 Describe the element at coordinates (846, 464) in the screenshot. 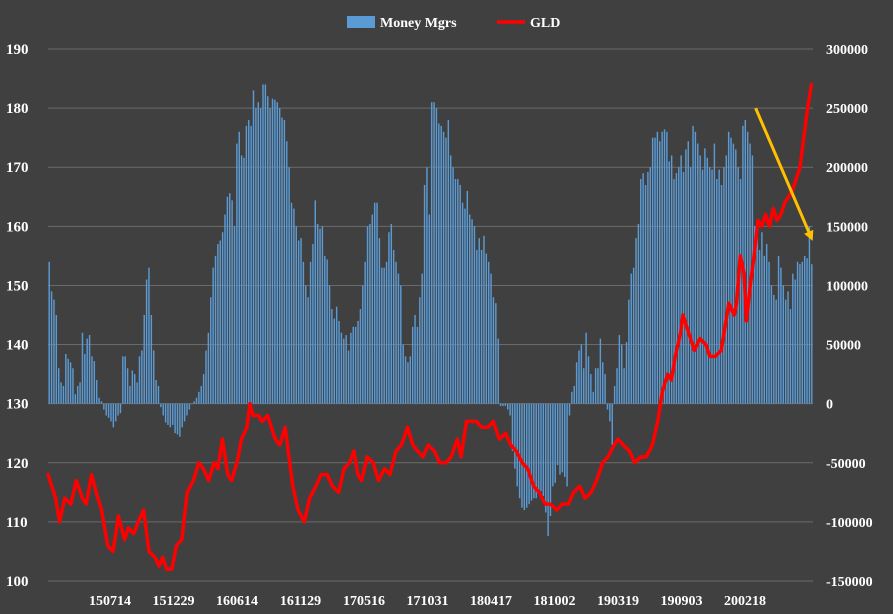

I see `right-tick-label: -50000` at that location.